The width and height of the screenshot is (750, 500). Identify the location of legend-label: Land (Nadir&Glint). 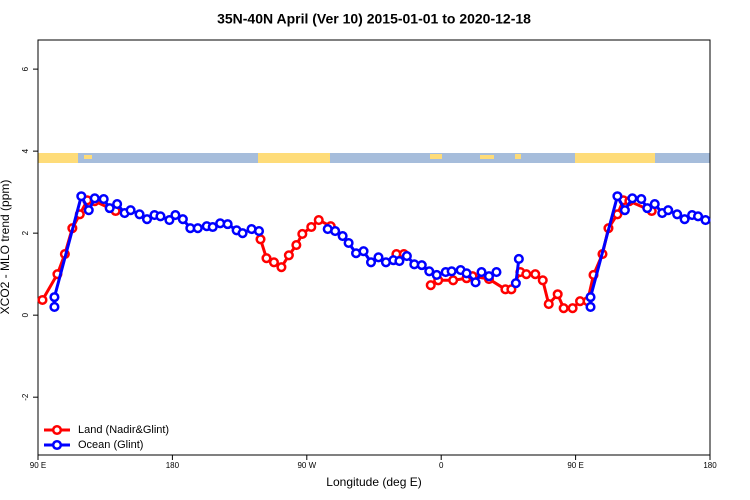
(123, 430).